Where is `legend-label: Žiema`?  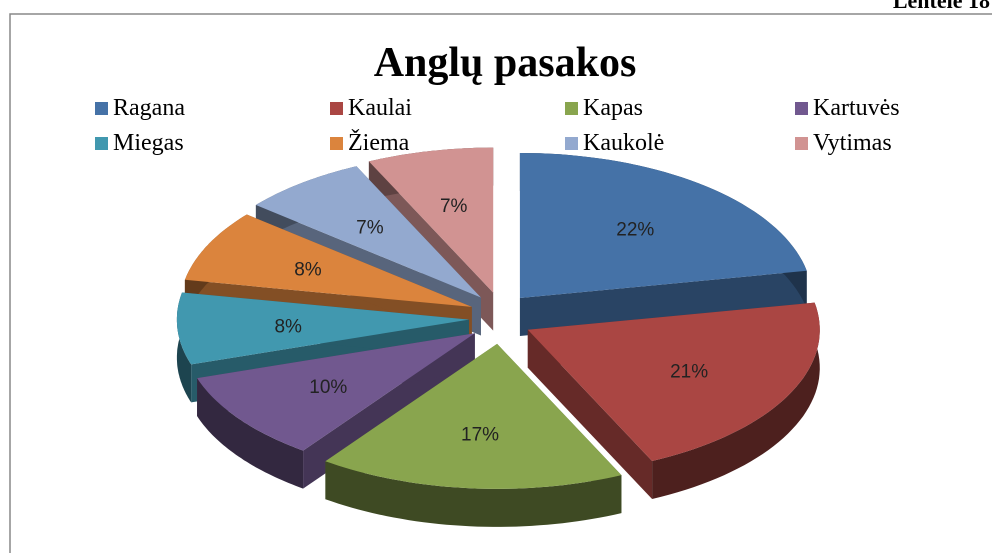
legend-label: Žiema is located at coordinates (379, 143).